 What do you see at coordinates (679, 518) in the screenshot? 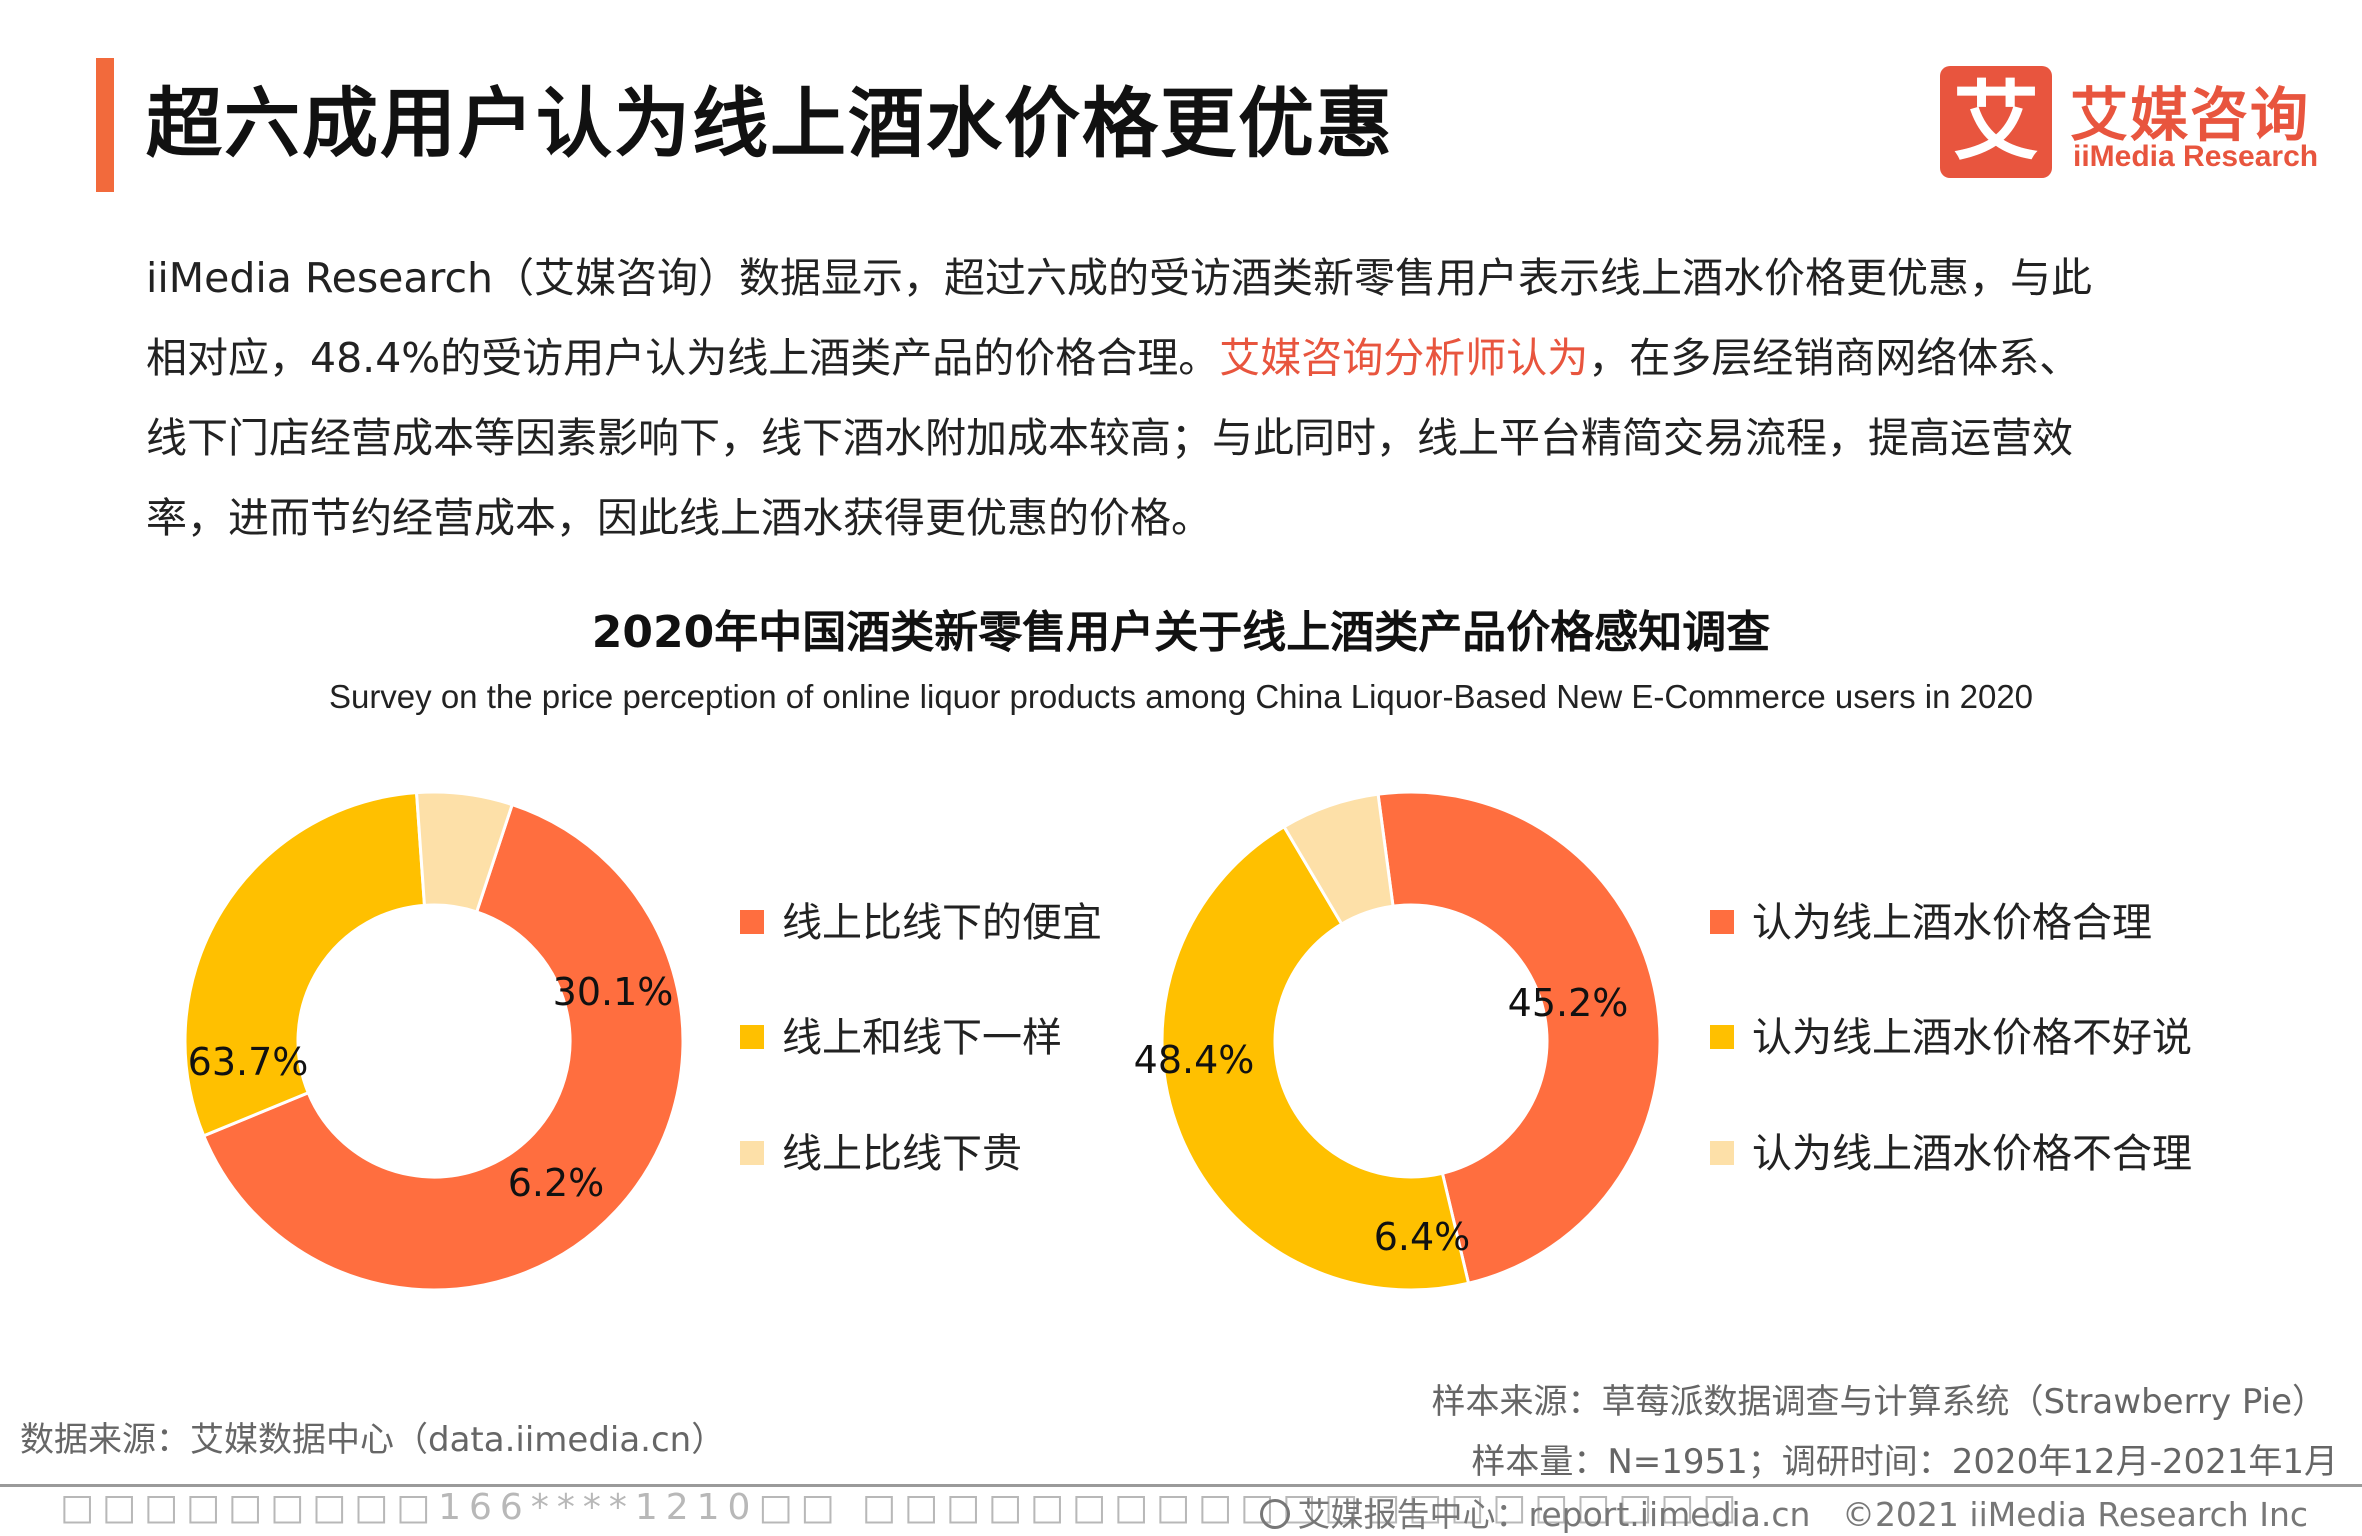
I see `para-line-4: 率，进而节约经营成本，因此线上酒水获得更优惠的价格。` at bounding box center [679, 518].